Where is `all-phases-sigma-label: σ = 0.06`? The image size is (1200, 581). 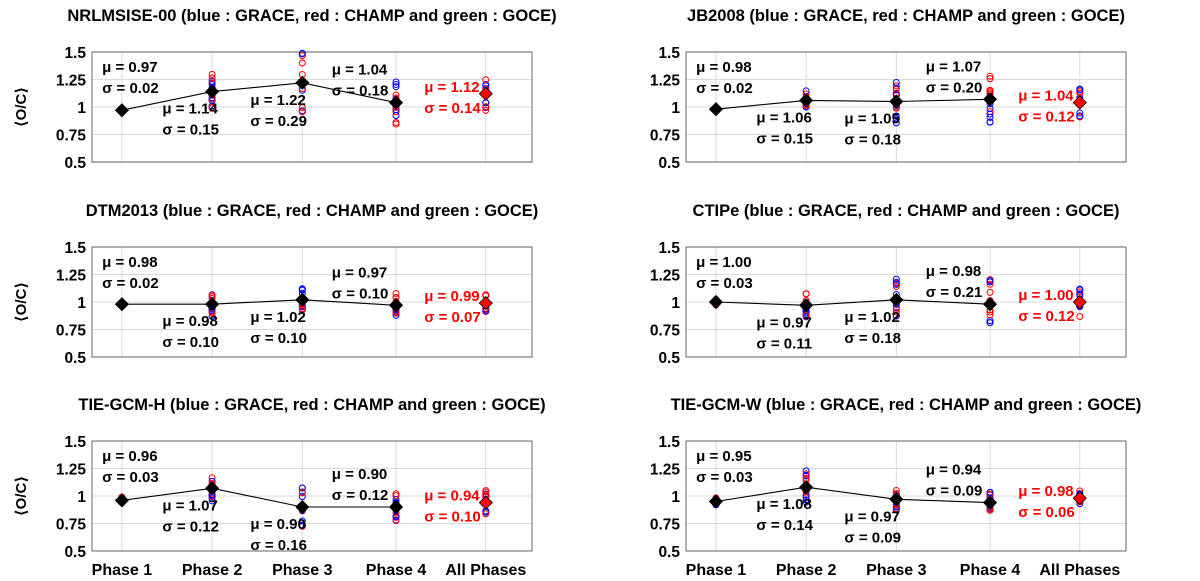
all-phases-sigma-label: σ = 0.06 is located at coordinates (1046, 512).